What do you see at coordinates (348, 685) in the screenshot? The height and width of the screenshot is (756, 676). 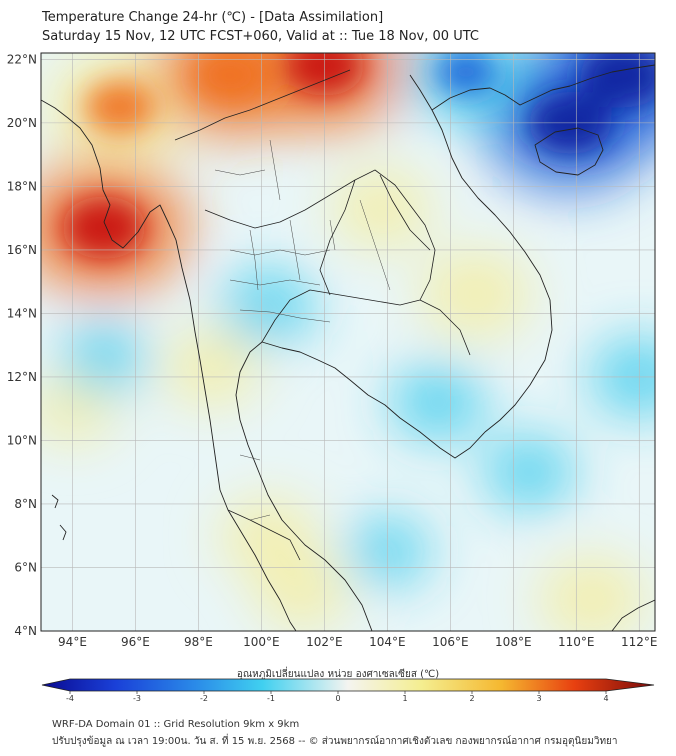 I see `colorbar-gradient` at bounding box center [348, 685].